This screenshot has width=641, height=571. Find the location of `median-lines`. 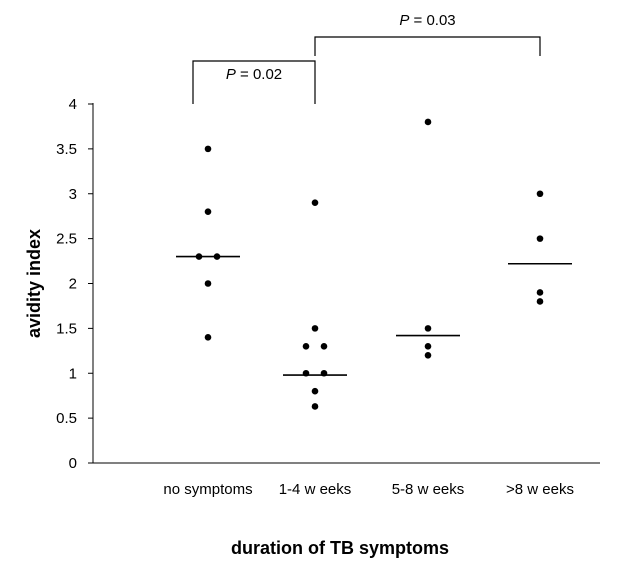

median-lines is located at coordinates (374, 315).